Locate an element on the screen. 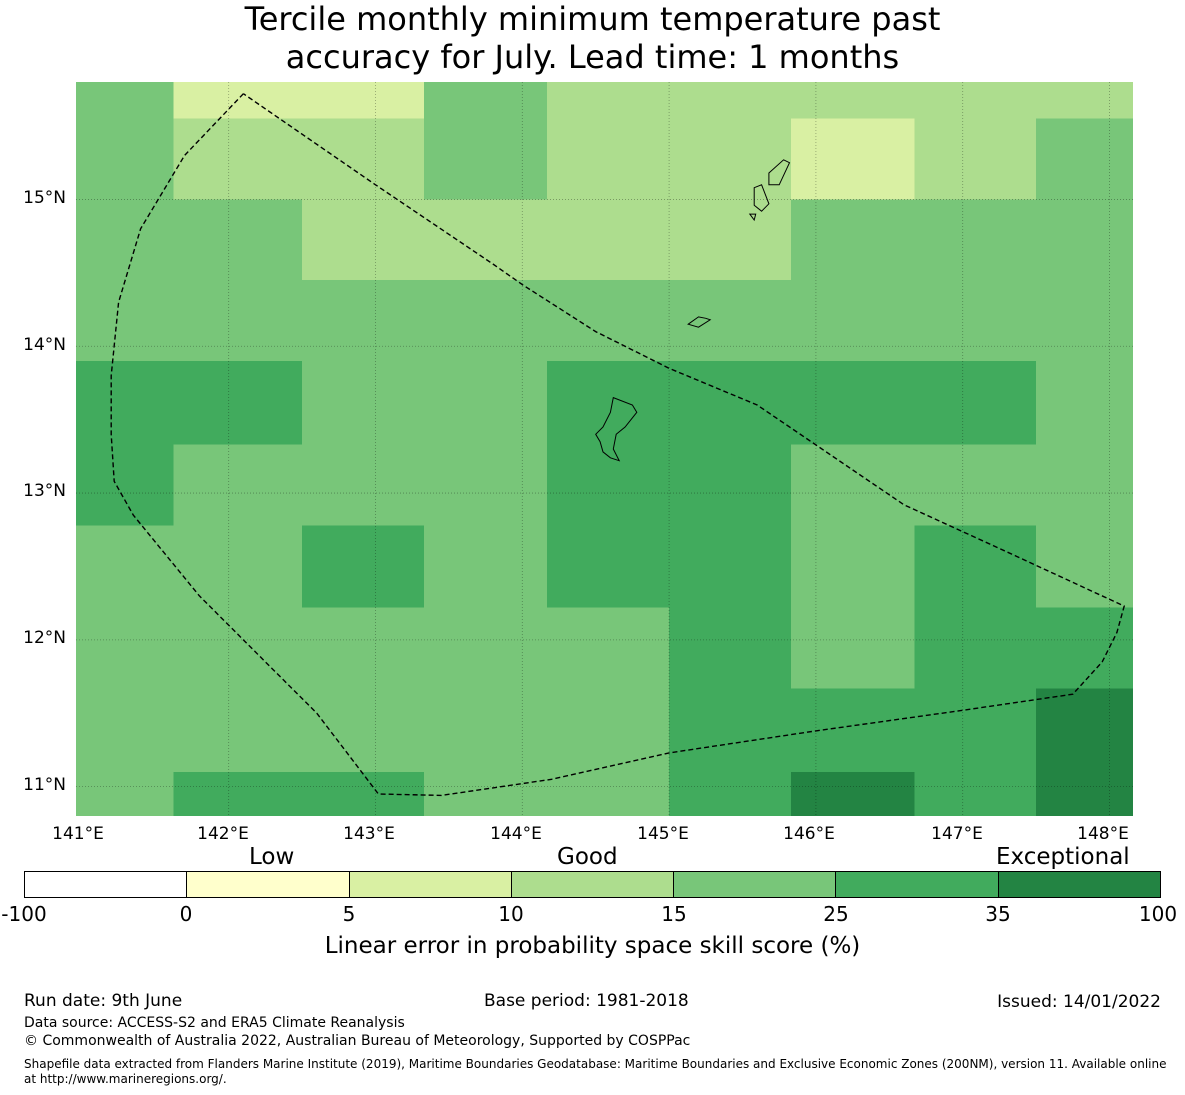  lon-label: 143°E is located at coordinates (369, 834).